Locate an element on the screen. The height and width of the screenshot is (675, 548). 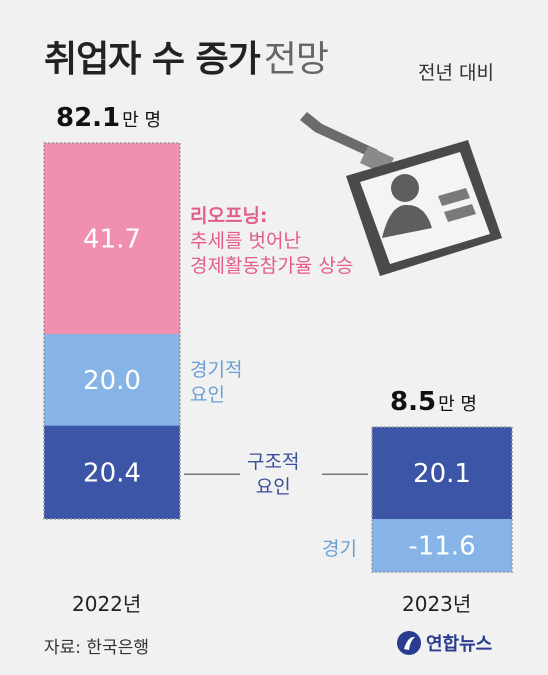
annotation-reopening: 리오프닝: 추세를 벗어난 경제활동참가율 상승 is located at coordinates (271, 241).